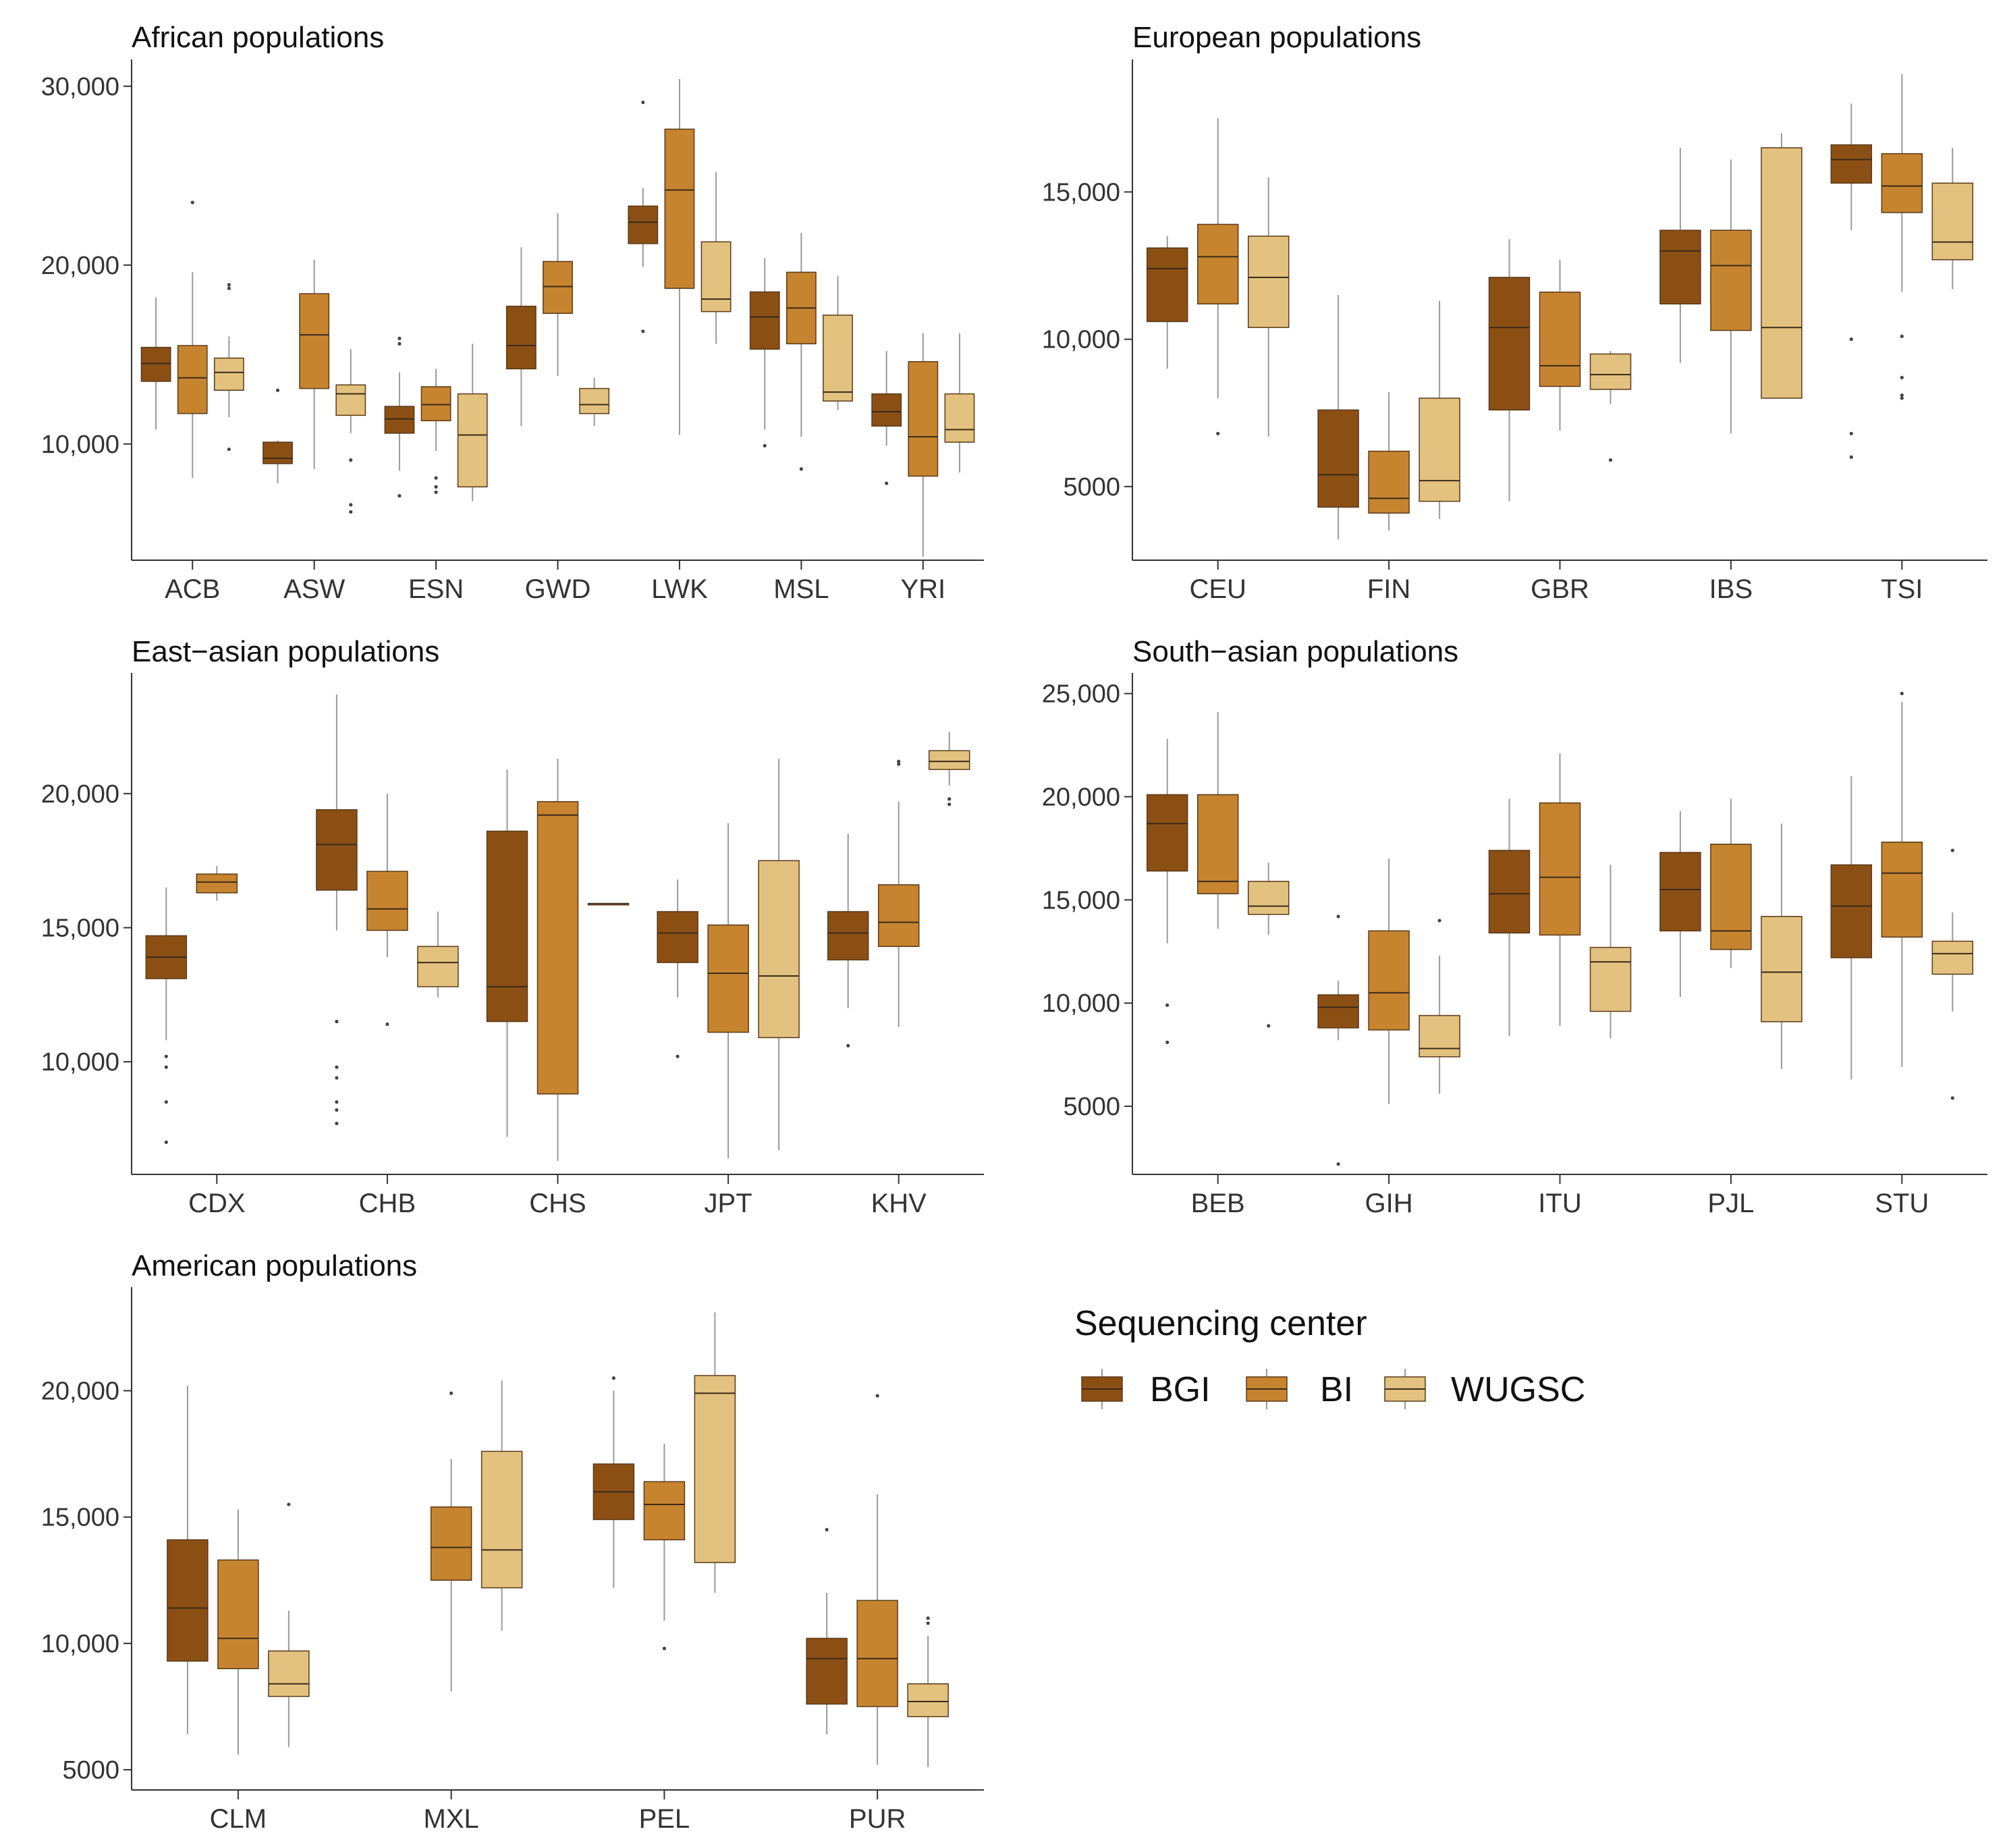  I want to click on box-cdx-bi, so click(217, 883).